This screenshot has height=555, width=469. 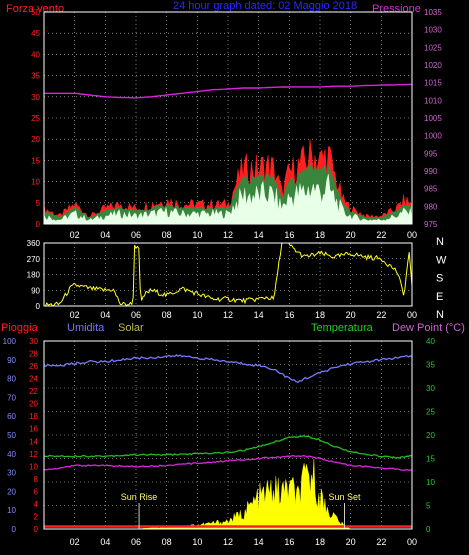 What do you see at coordinates (33, 379) in the screenshot?
I see `rain-y-tick: 24` at bounding box center [33, 379].